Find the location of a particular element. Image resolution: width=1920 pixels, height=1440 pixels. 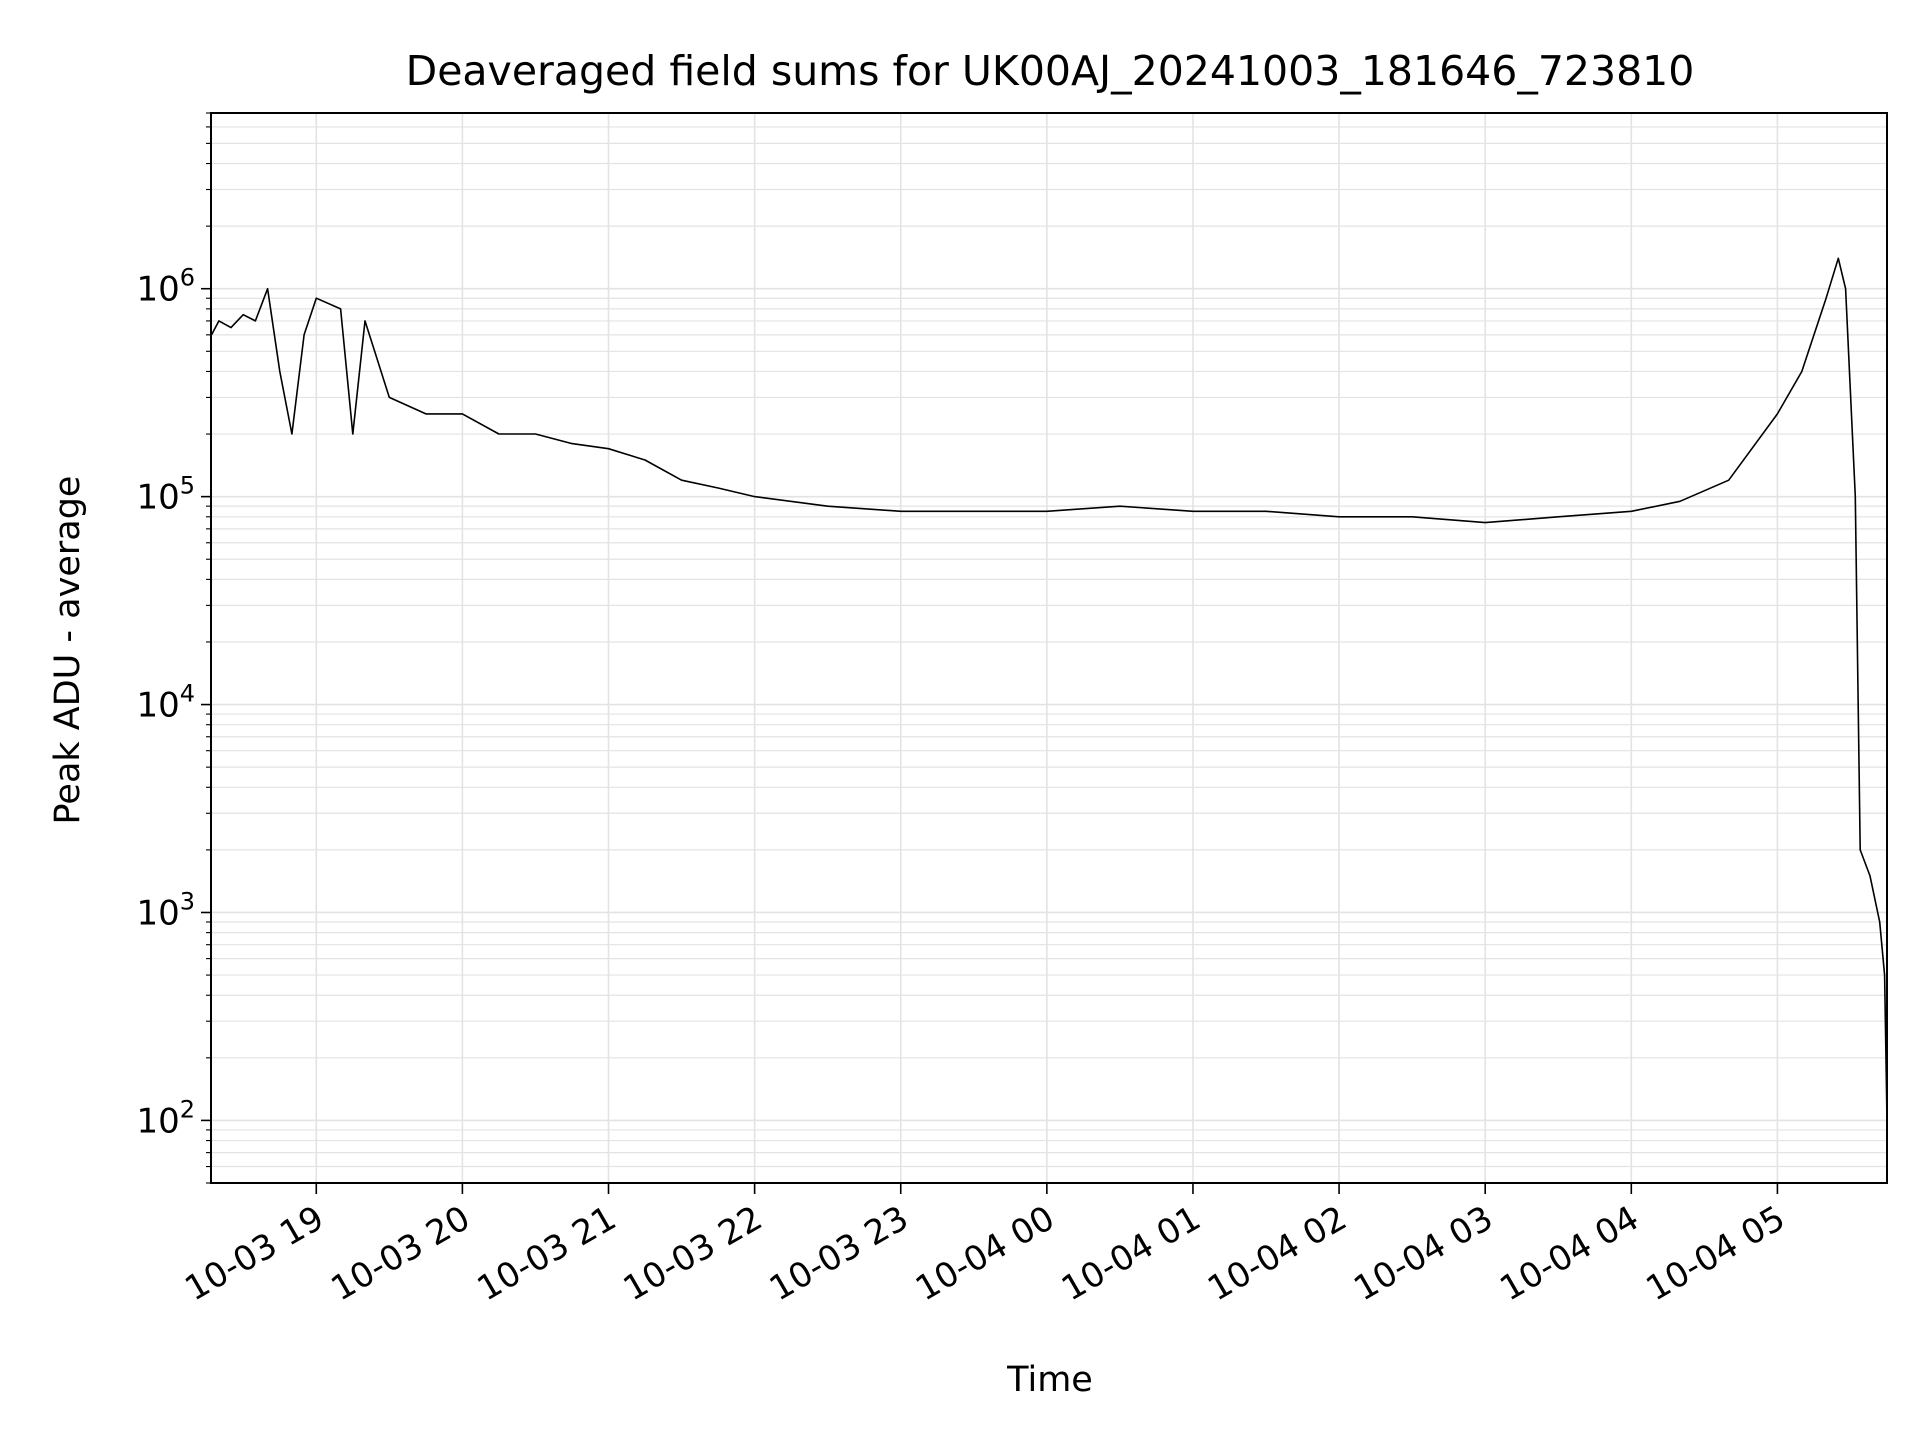

y-tick-label: 10³ is located at coordinates (165, 910).